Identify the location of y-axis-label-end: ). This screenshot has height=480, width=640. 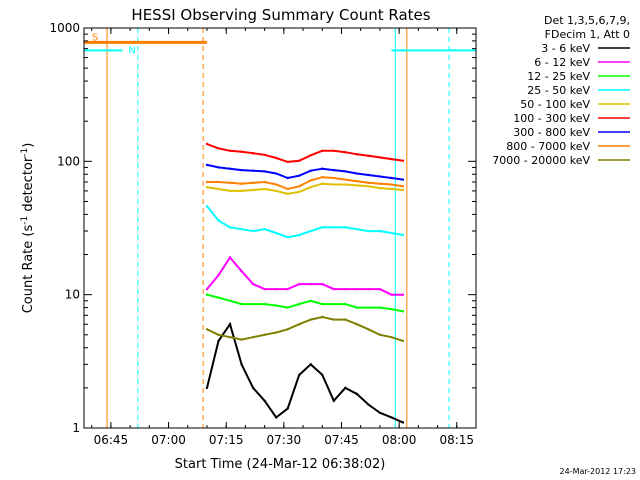
(28, 145).